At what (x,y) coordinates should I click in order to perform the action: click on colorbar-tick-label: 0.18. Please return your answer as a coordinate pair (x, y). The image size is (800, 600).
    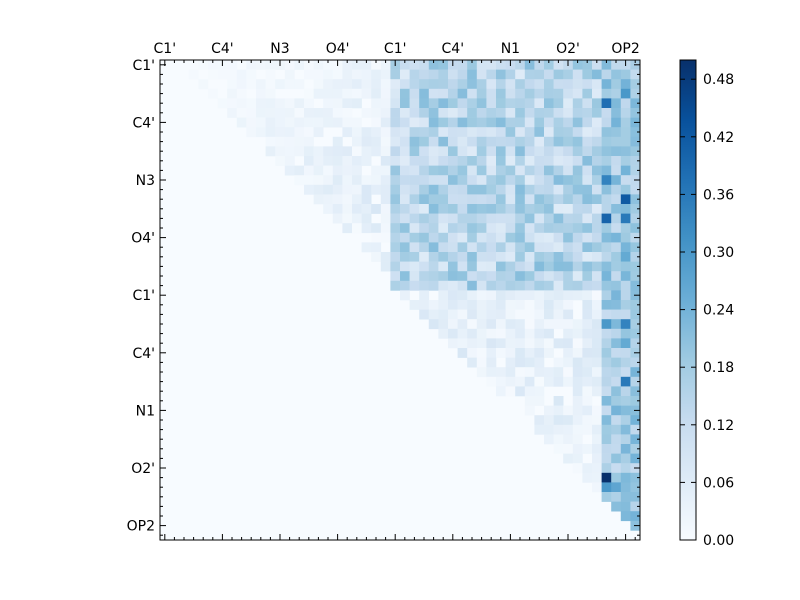
    Looking at the image, I should click on (718, 368).